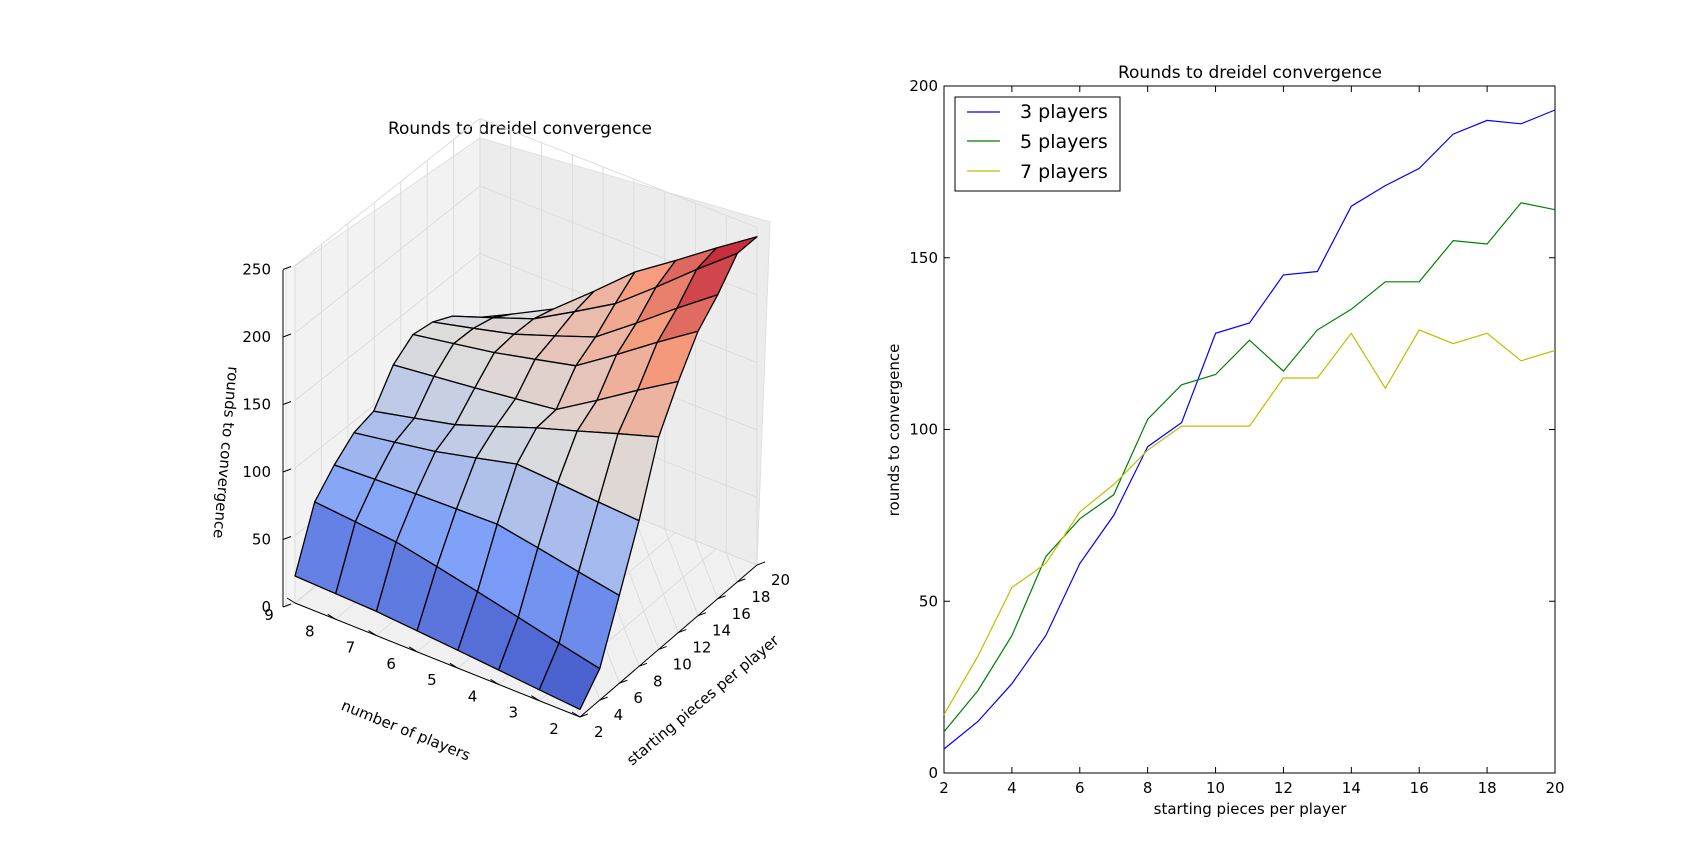  Describe the element at coordinates (266, 607) in the screenshot. I see `z-tick-label: 0` at that location.